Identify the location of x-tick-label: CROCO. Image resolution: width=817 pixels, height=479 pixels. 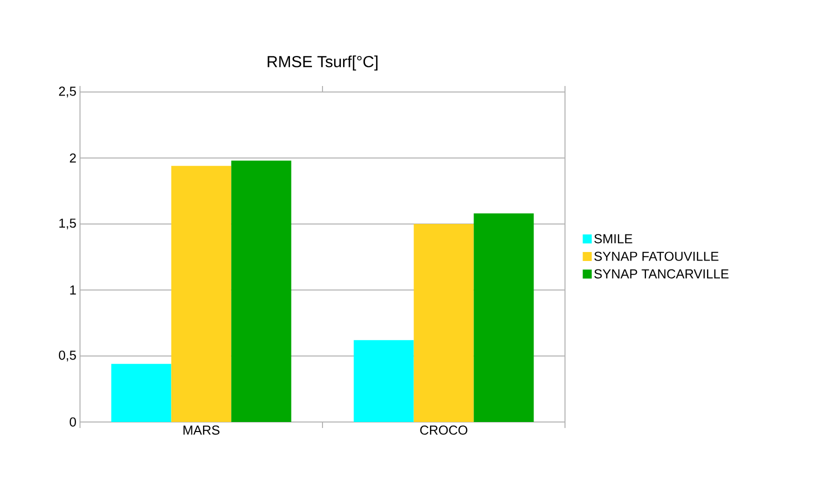
(444, 430).